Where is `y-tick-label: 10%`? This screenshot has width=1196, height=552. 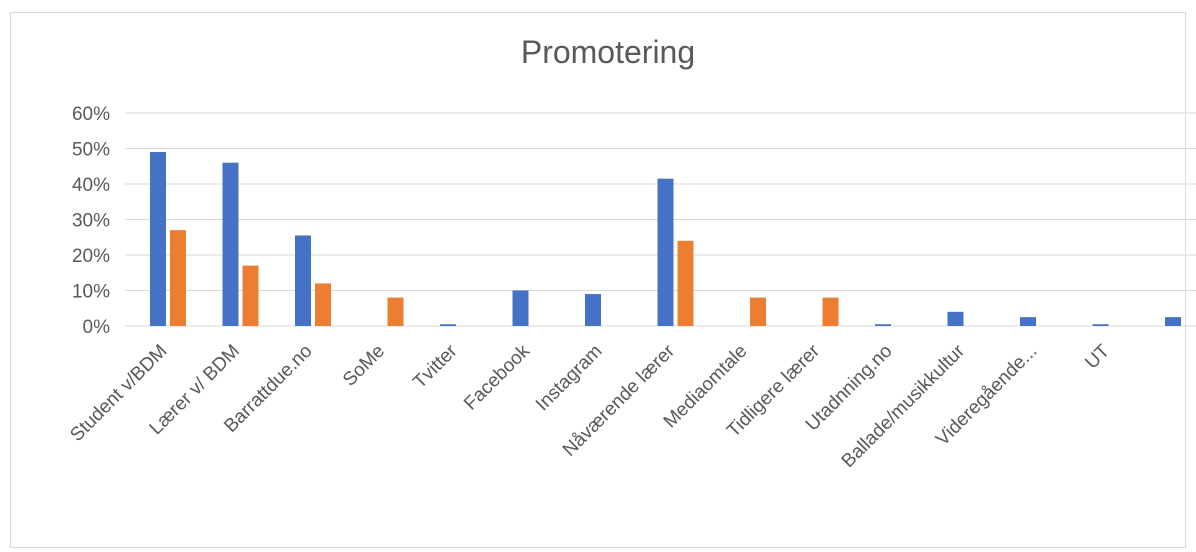 y-tick-label: 10% is located at coordinates (91, 292).